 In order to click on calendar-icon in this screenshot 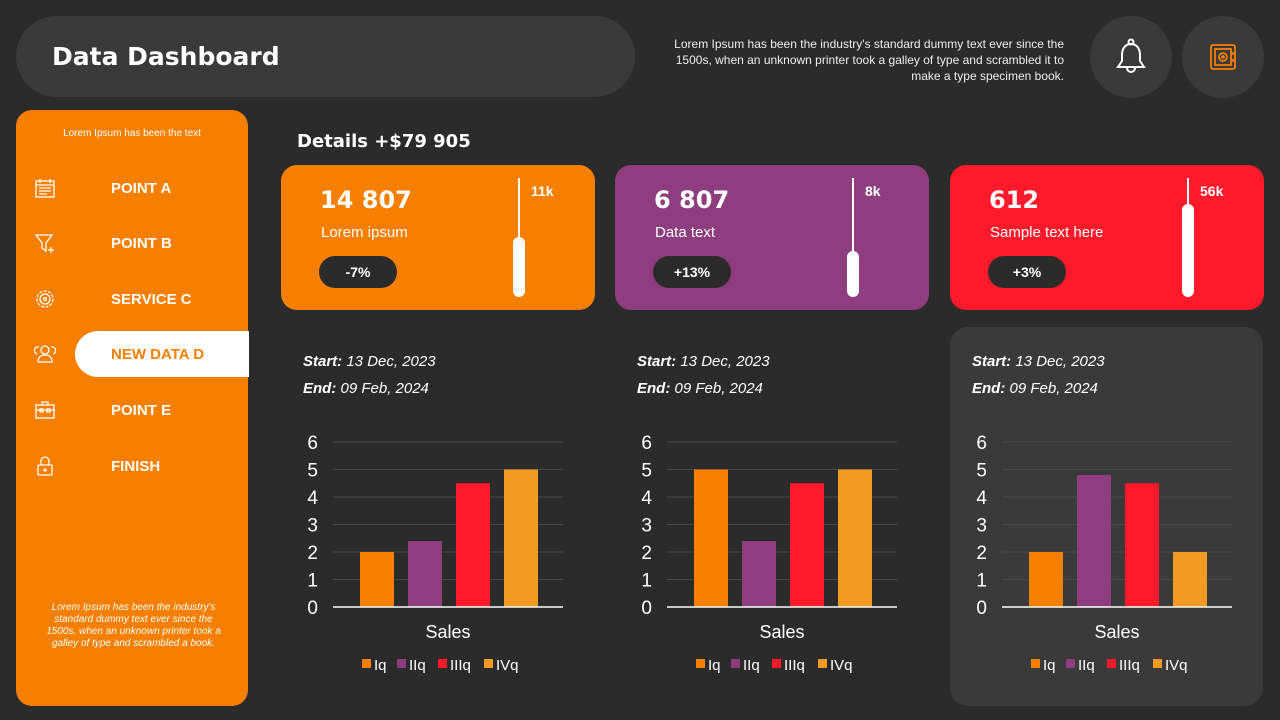, I will do `click(45, 188)`.